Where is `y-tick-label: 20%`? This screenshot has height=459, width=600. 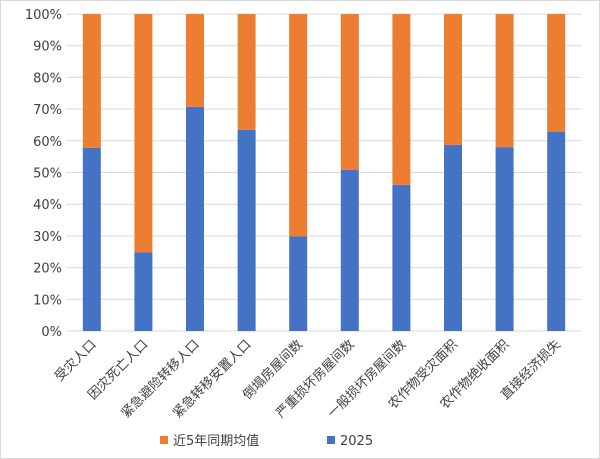 y-tick-label: 20% is located at coordinates (47, 269).